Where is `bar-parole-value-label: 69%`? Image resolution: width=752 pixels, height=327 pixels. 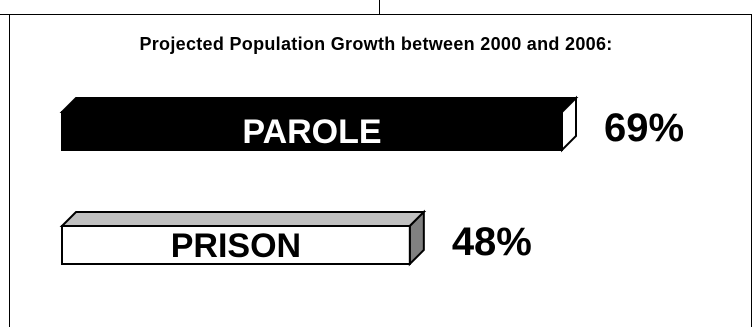 bar-parole-value-label: 69% is located at coordinates (644, 128).